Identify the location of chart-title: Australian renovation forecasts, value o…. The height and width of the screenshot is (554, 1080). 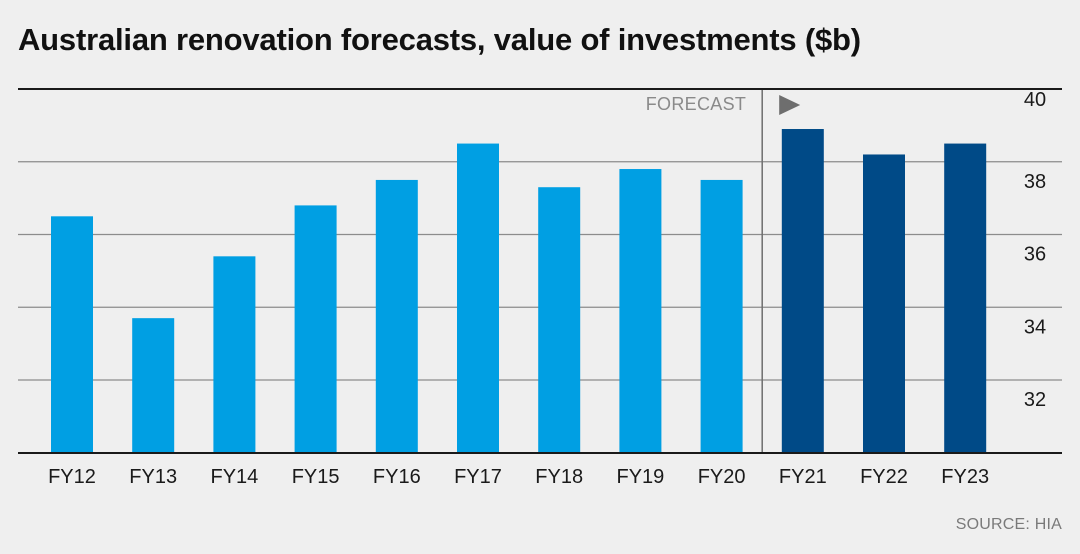
(439, 39).